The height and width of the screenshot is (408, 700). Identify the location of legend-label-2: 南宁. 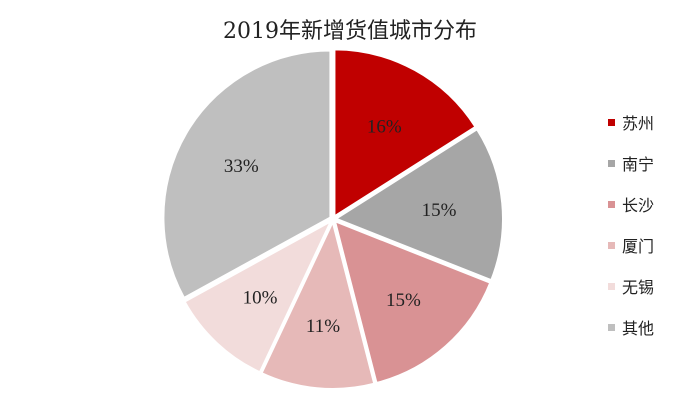
(638, 164).